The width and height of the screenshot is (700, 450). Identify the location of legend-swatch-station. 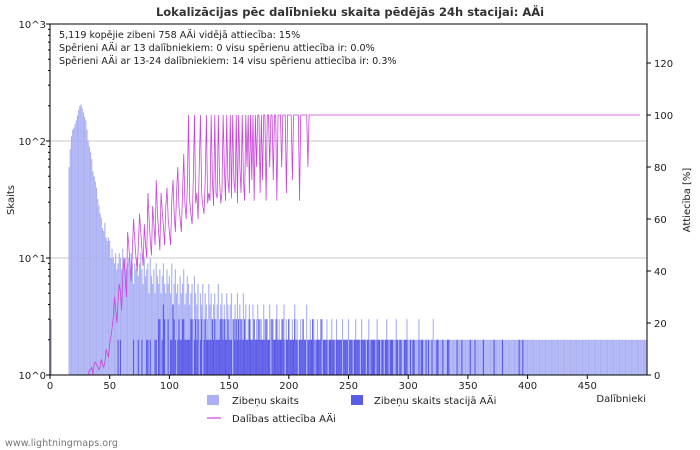
(357, 400).